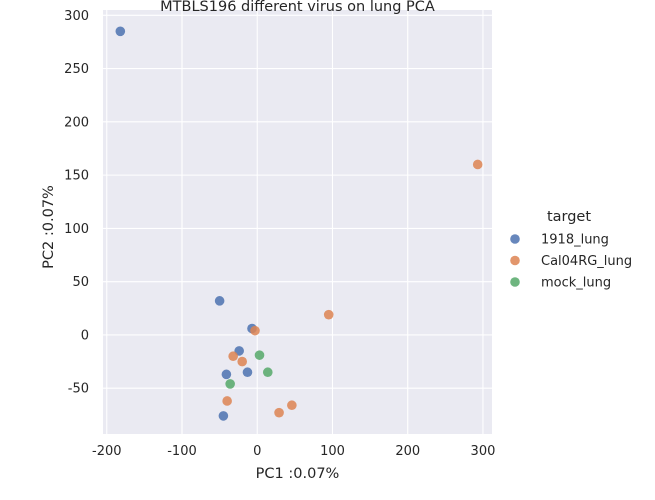  Describe the element at coordinates (76, 122) in the screenshot. I see `y-tick-label: 200` at that location.